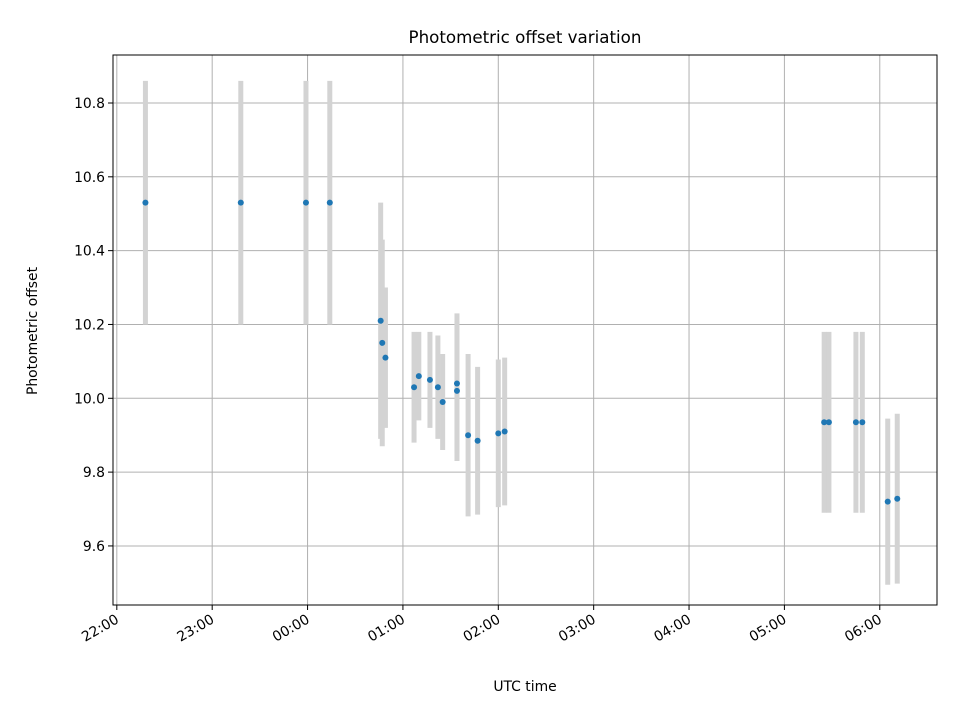 Image resolution: width=960 pixels, height=720 pixels. Describe the element at coordinates (89, 252) in the screenshot. I see `y-tick-label: 10.4` at that location.